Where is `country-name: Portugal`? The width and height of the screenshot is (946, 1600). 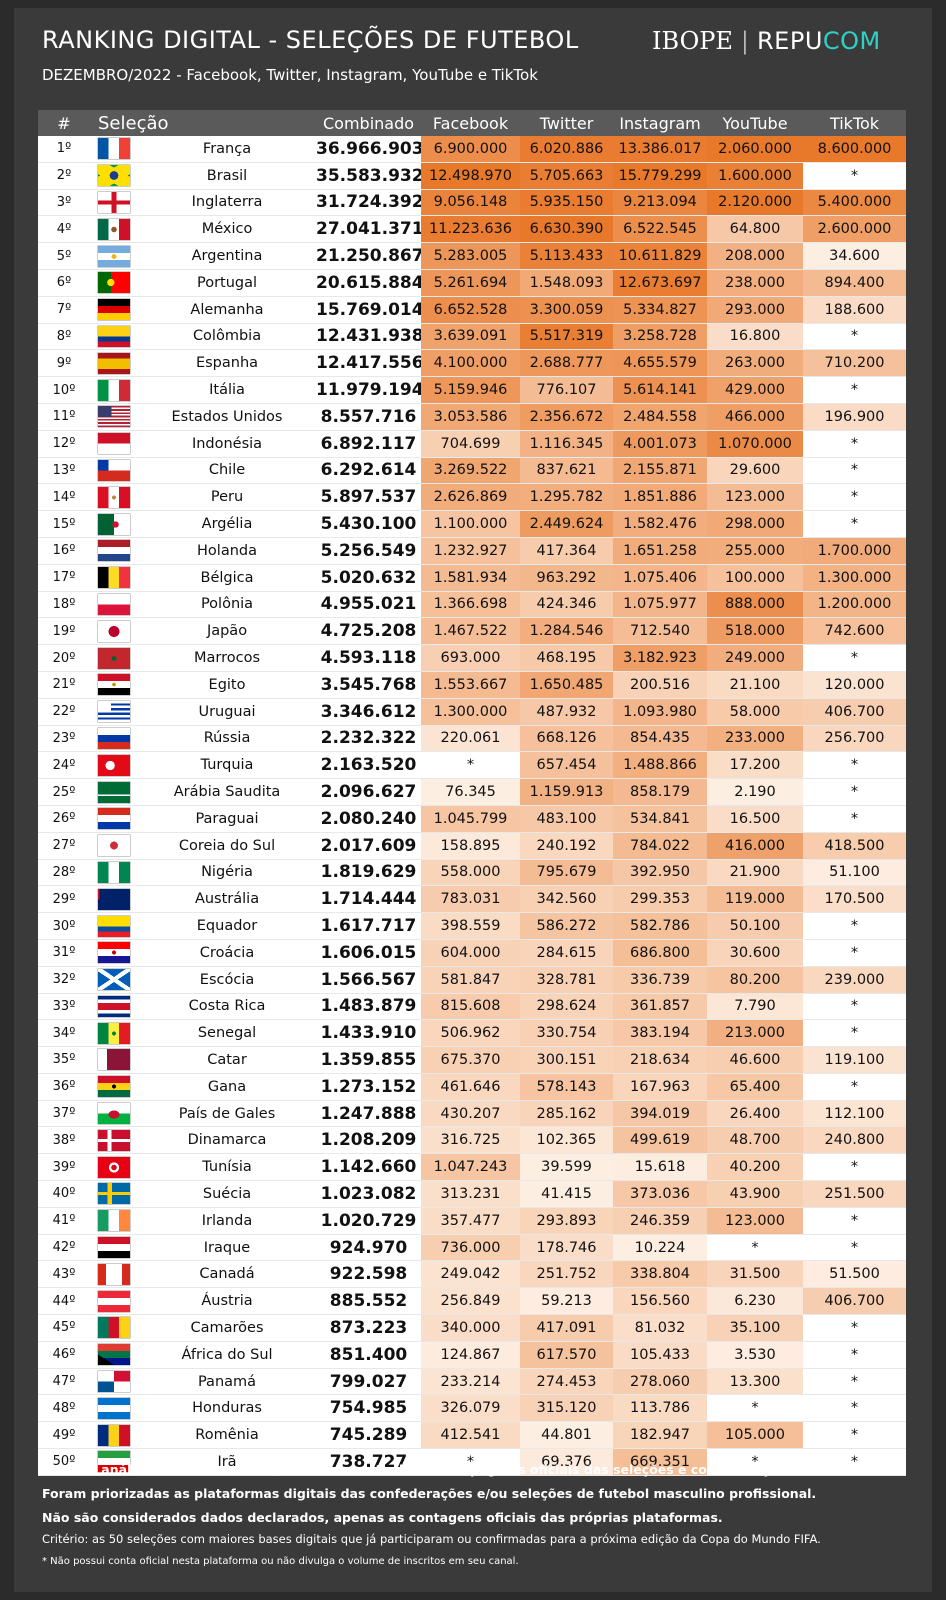 country-name: Portugal is located at coordinates (227, 283).